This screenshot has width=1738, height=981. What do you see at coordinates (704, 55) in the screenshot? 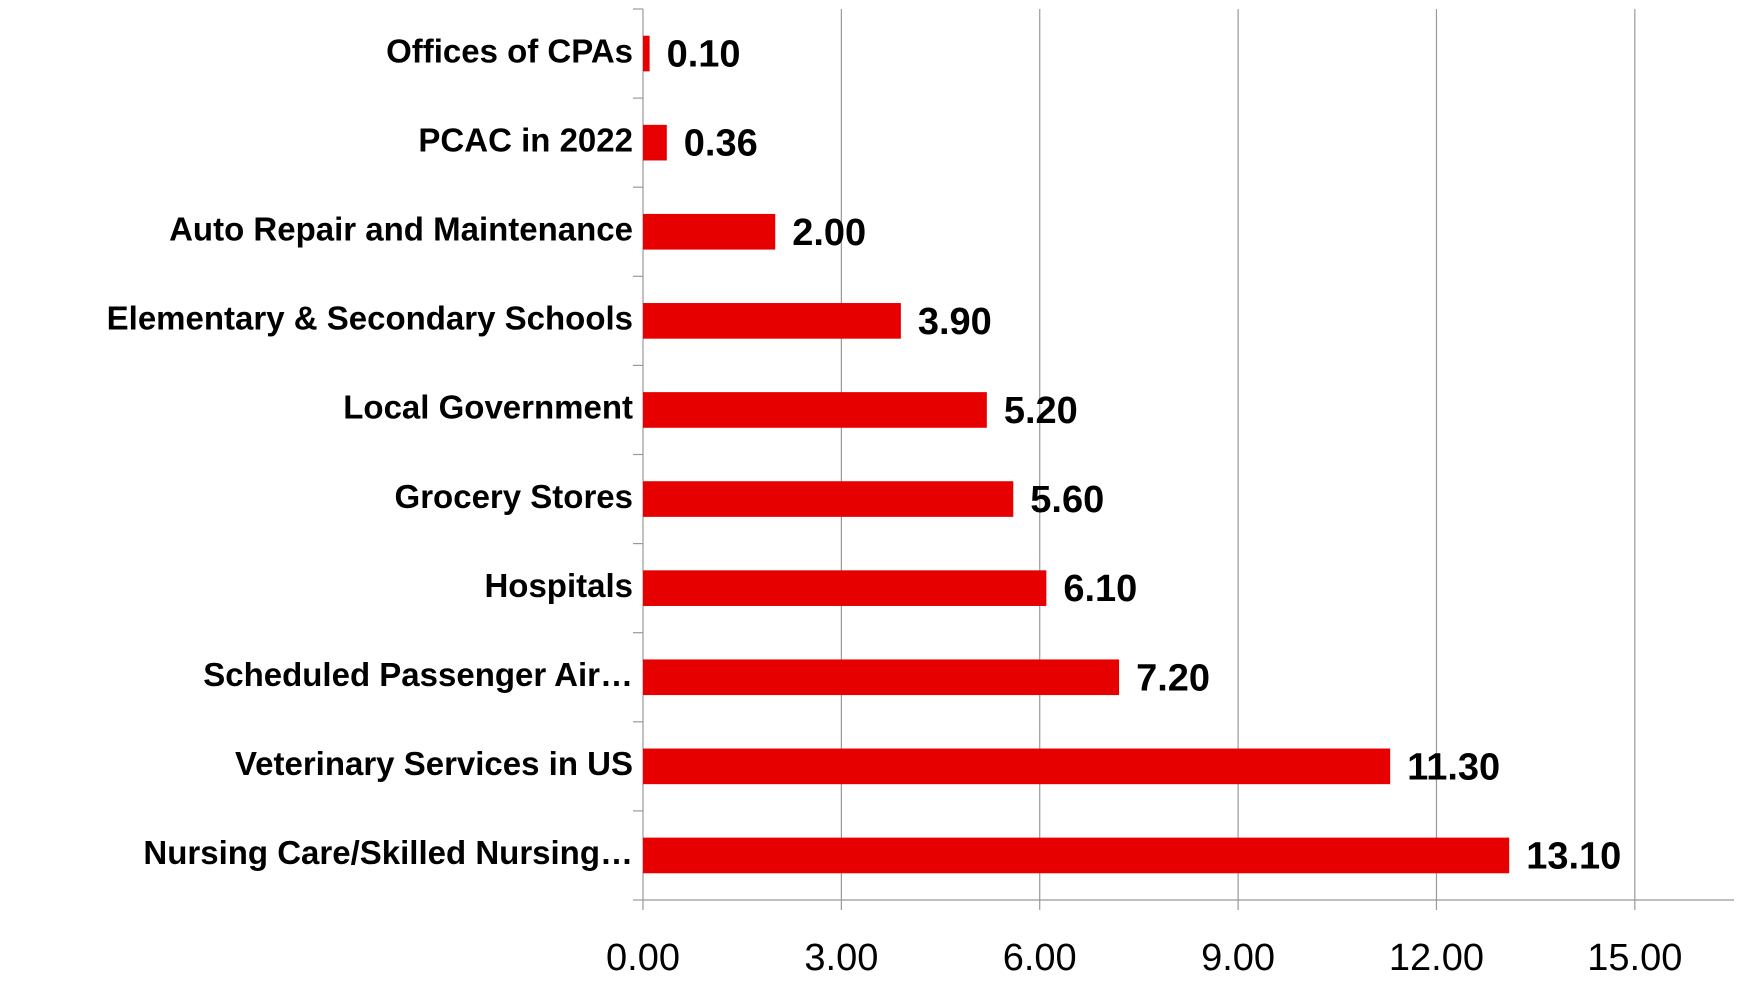
I see `value-label: 0.10` at bounding box center [704, 55].